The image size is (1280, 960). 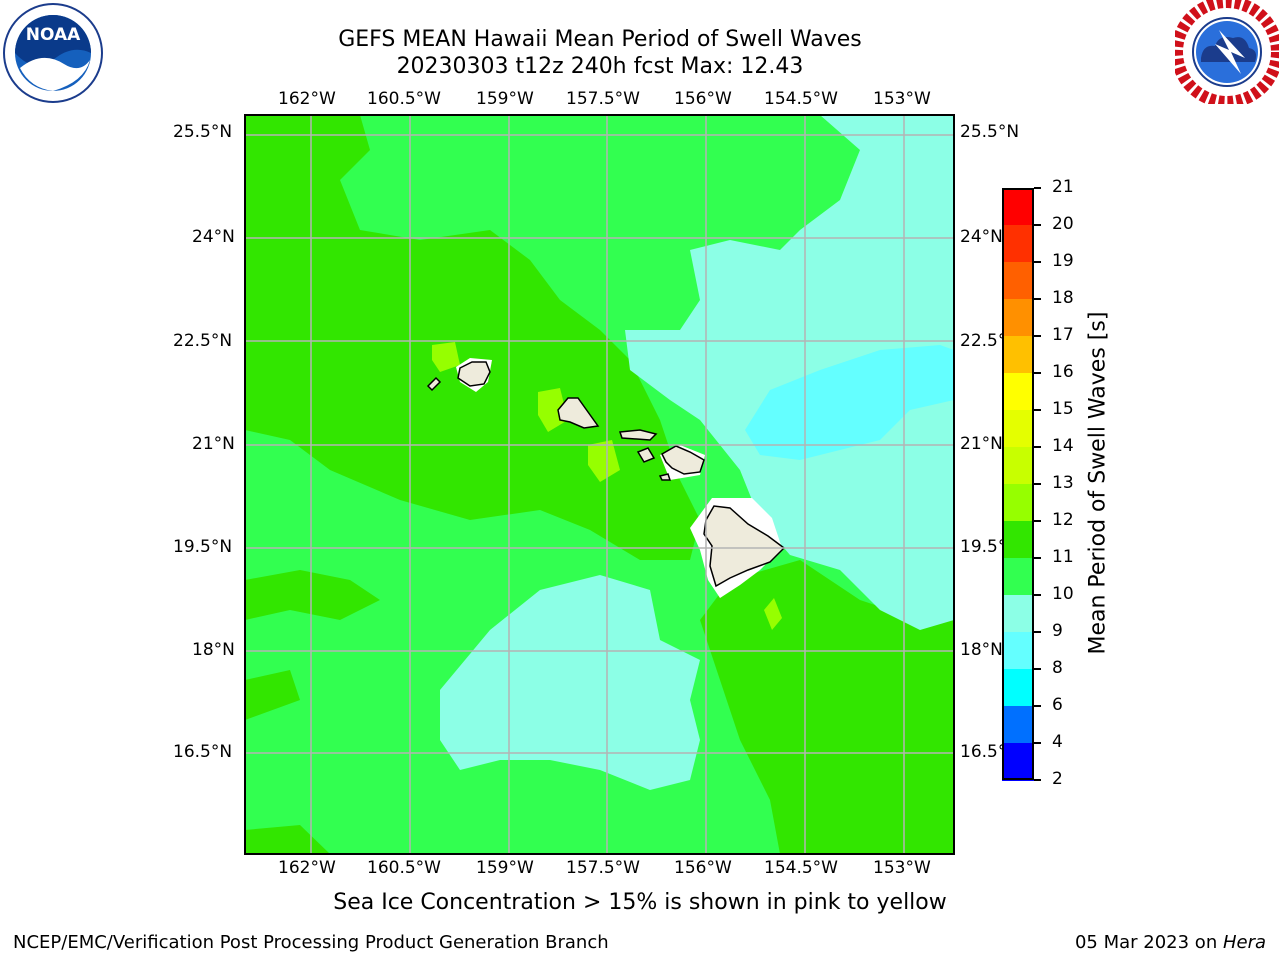 What do you see at coordinates (902, 99) in the screenshot?
I see `lon-label-top: 153°W` at bounding box center [902, 99].